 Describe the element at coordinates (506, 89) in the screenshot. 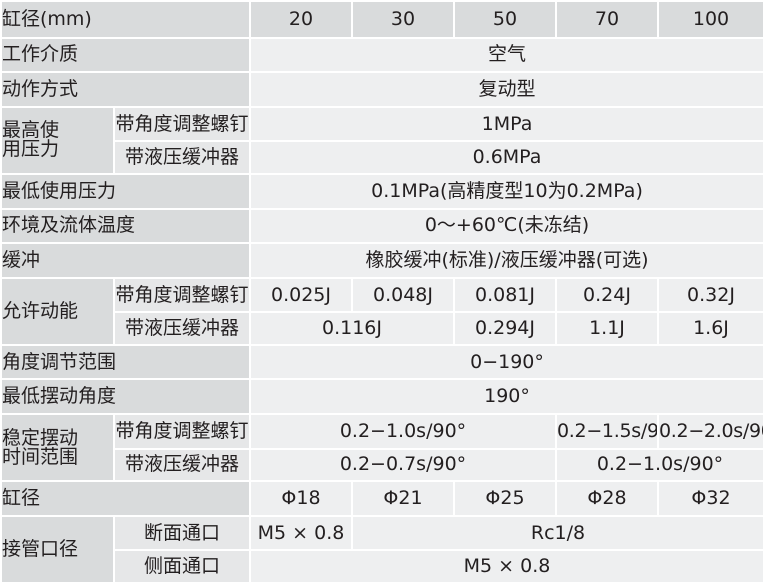

I see `value-action: 复动型` at that location.